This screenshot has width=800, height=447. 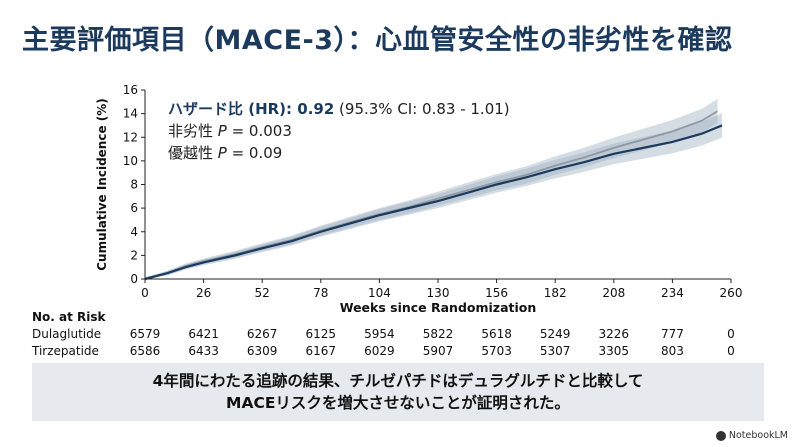 I want to click on x-tick-label: 130, so click(x=438, y=293).